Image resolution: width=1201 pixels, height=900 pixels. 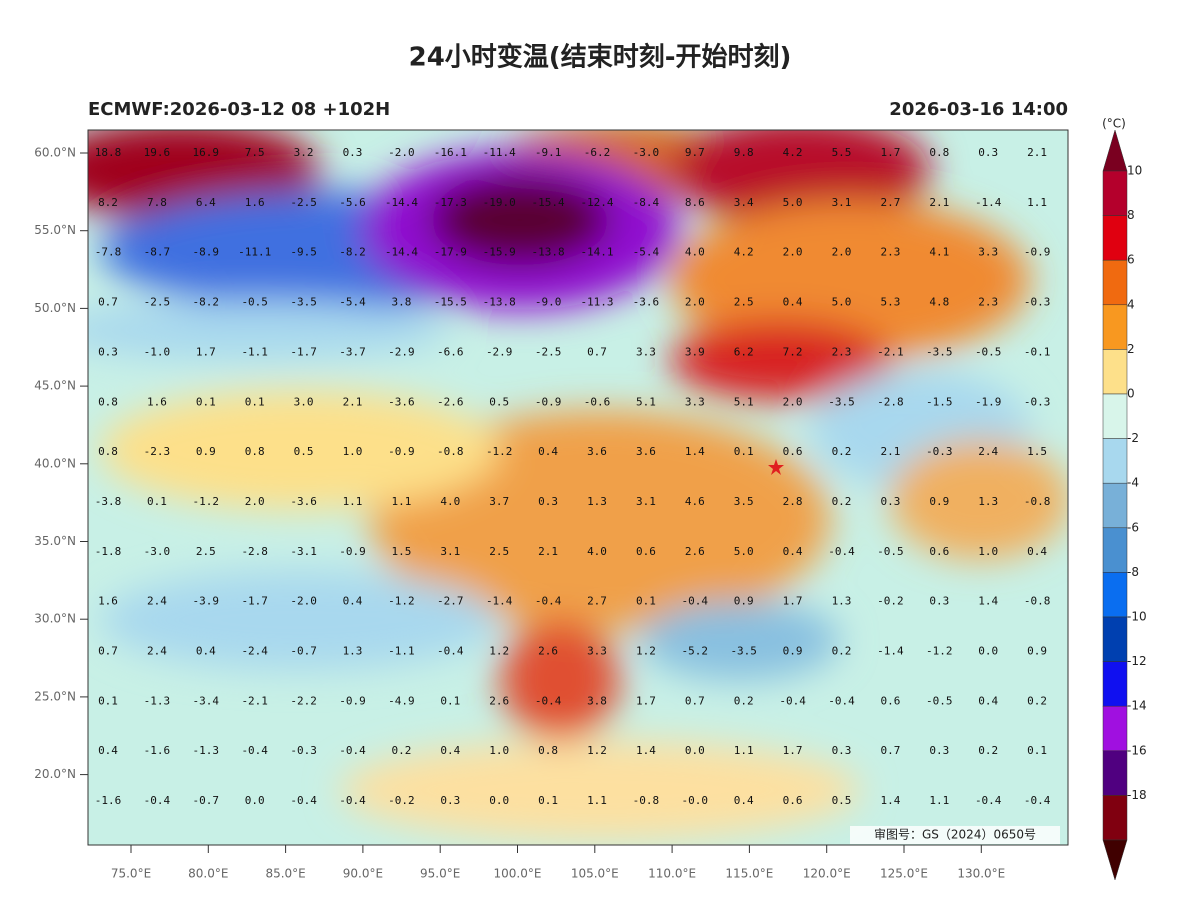 What do you see at coordinates (157, 401) in the screenshot?
I see `grid-value: 1.6` at bounding box center [157, 401].